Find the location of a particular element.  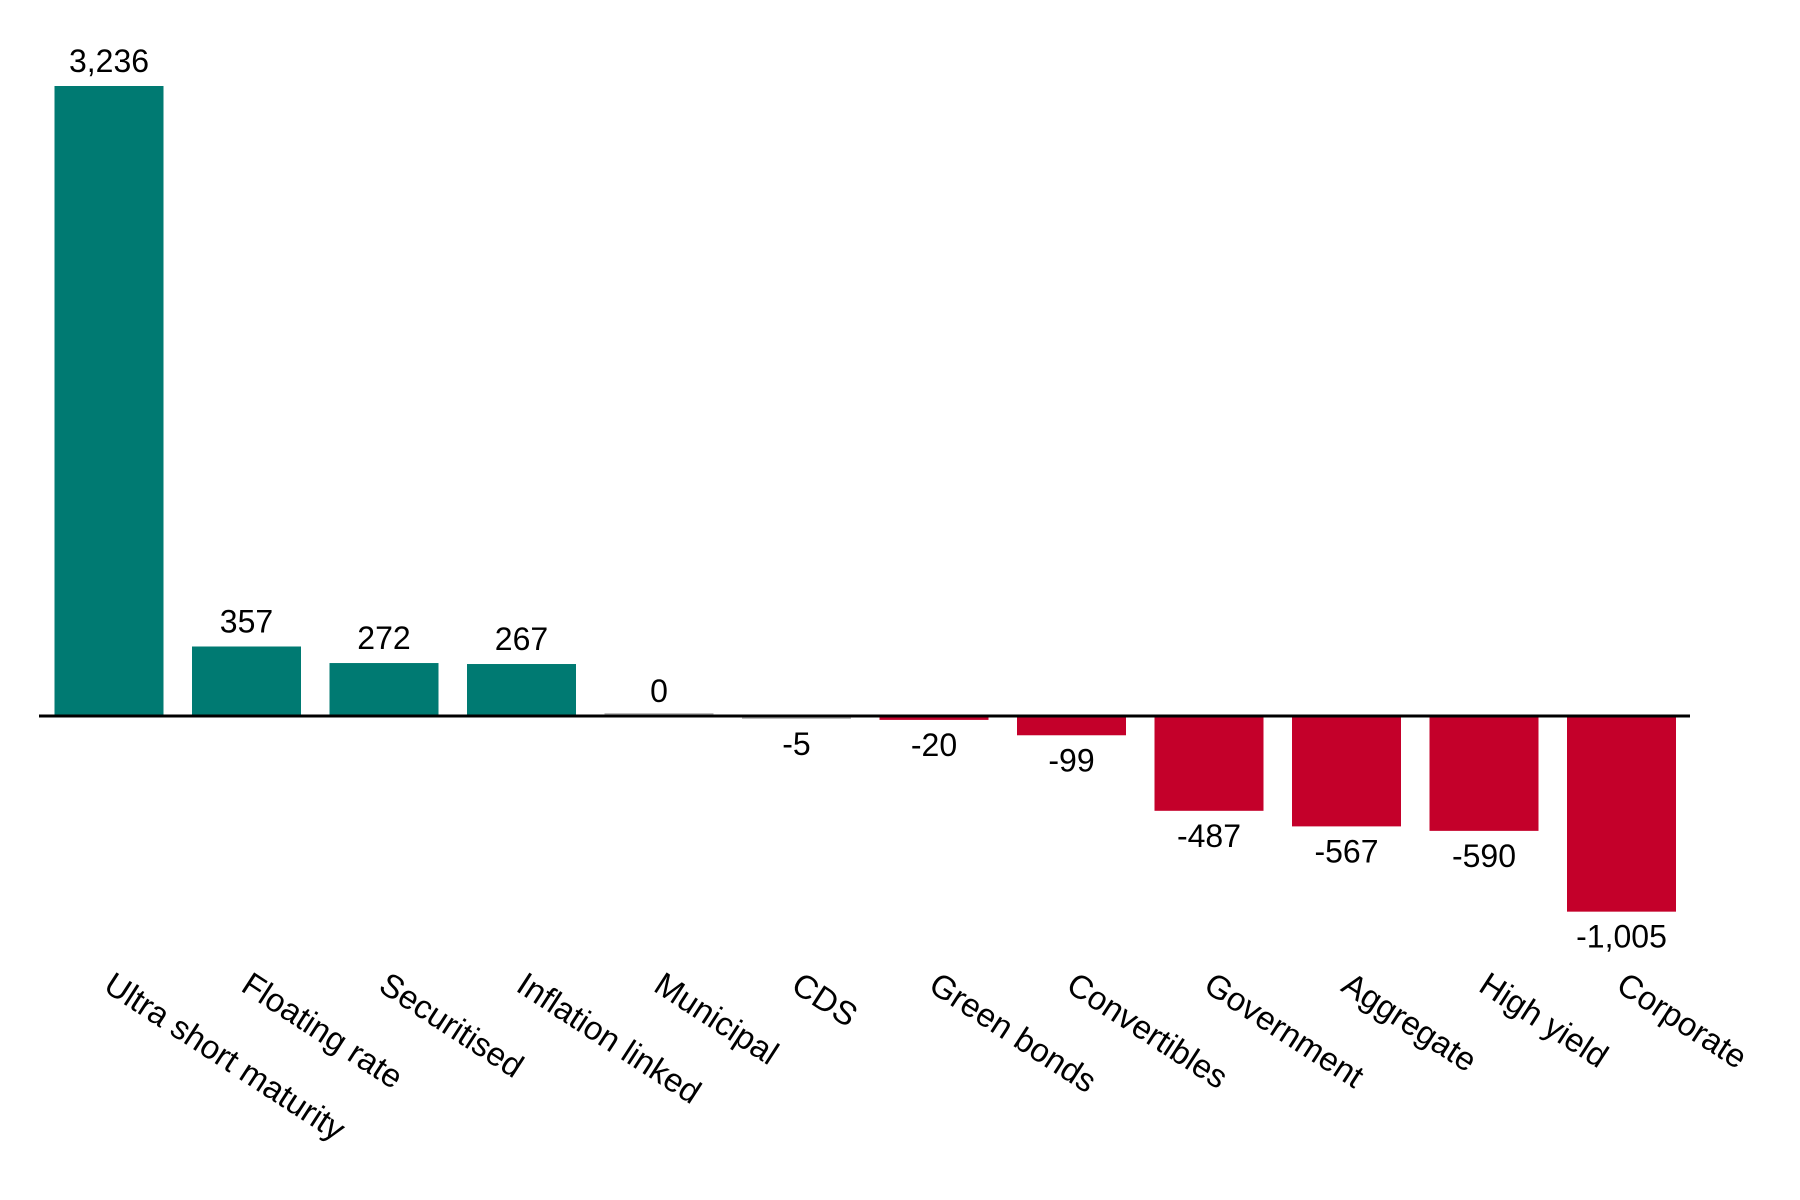

value-label-inflation-linked: 267 is located at coordinates (521, 639).